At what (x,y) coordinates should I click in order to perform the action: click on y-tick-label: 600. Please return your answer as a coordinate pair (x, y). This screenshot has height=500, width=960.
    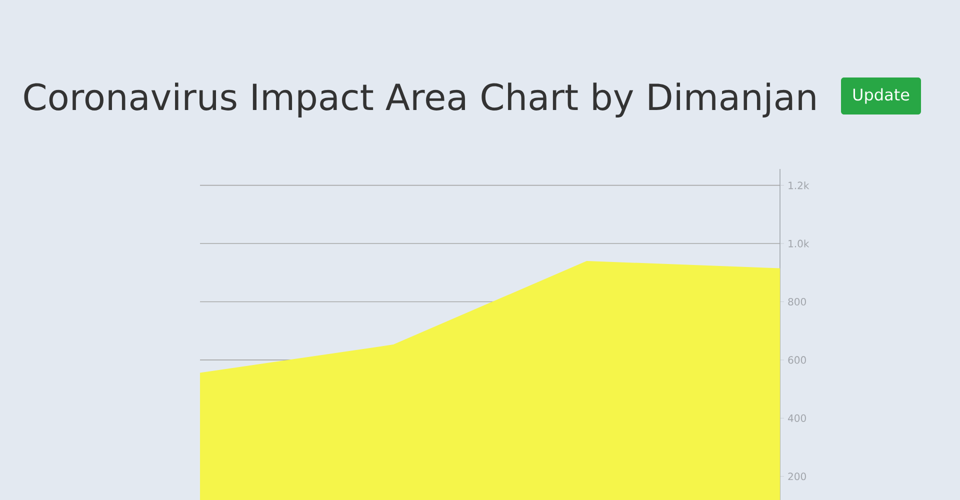
    Looking at the image, I should click on (797, 360).